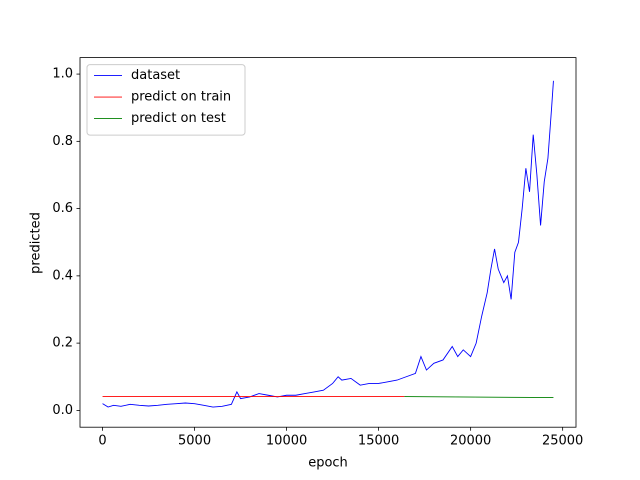 The image size is (640, 480). What do you see at coordinates (62, 275) in the screenshot?
I see `y-tick-label: 0.4` at bounding box center [62, 275].